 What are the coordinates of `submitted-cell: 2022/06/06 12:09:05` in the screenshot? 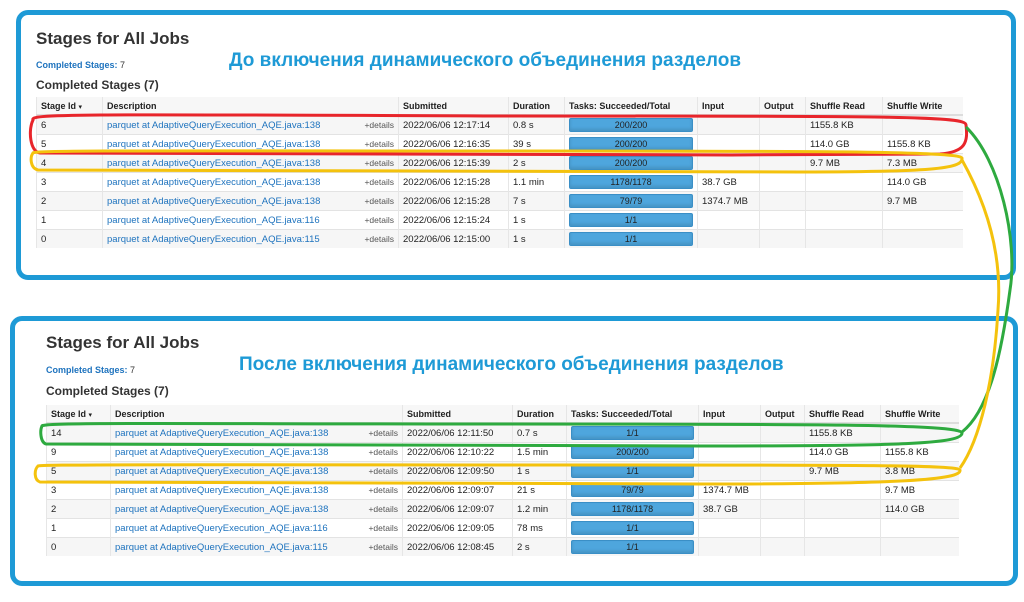 It's located at (457, 528).